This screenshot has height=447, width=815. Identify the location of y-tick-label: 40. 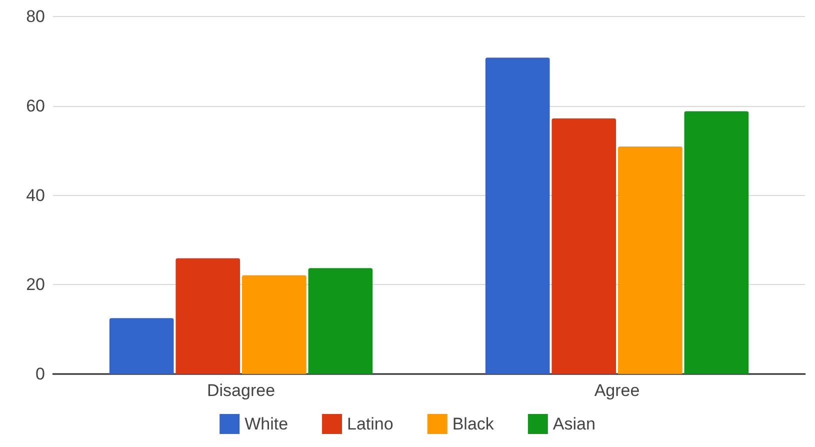
(35, 195).